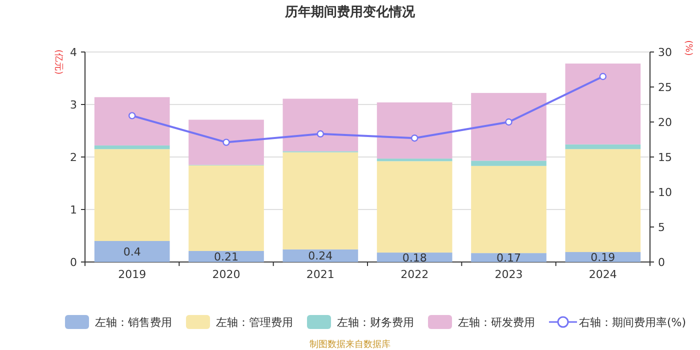  I want to click on legend-label: 右轴：期间费用率(%), so click(632, 322).